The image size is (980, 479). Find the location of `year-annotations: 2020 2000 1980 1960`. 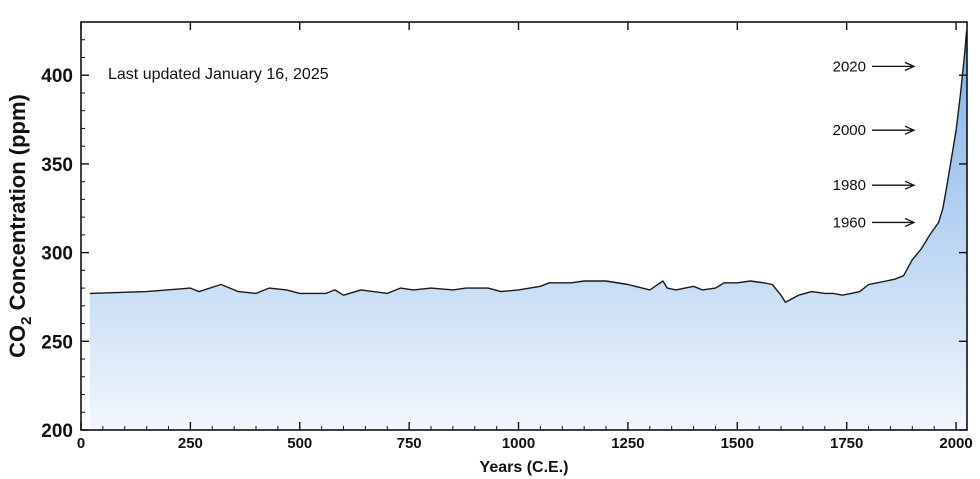

year-annotations: 2020 2000 1980 1960 is located at coordinates (874, 144).